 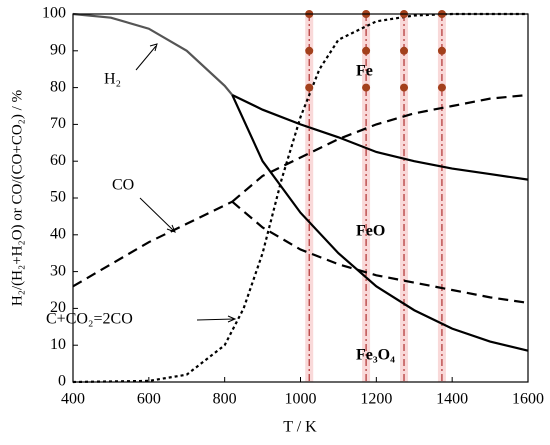 I want to click on y-axis-label: H₂/(H₂+H₂O) or CO/(CO+CO₂) / %, so click(x=17, y=198).